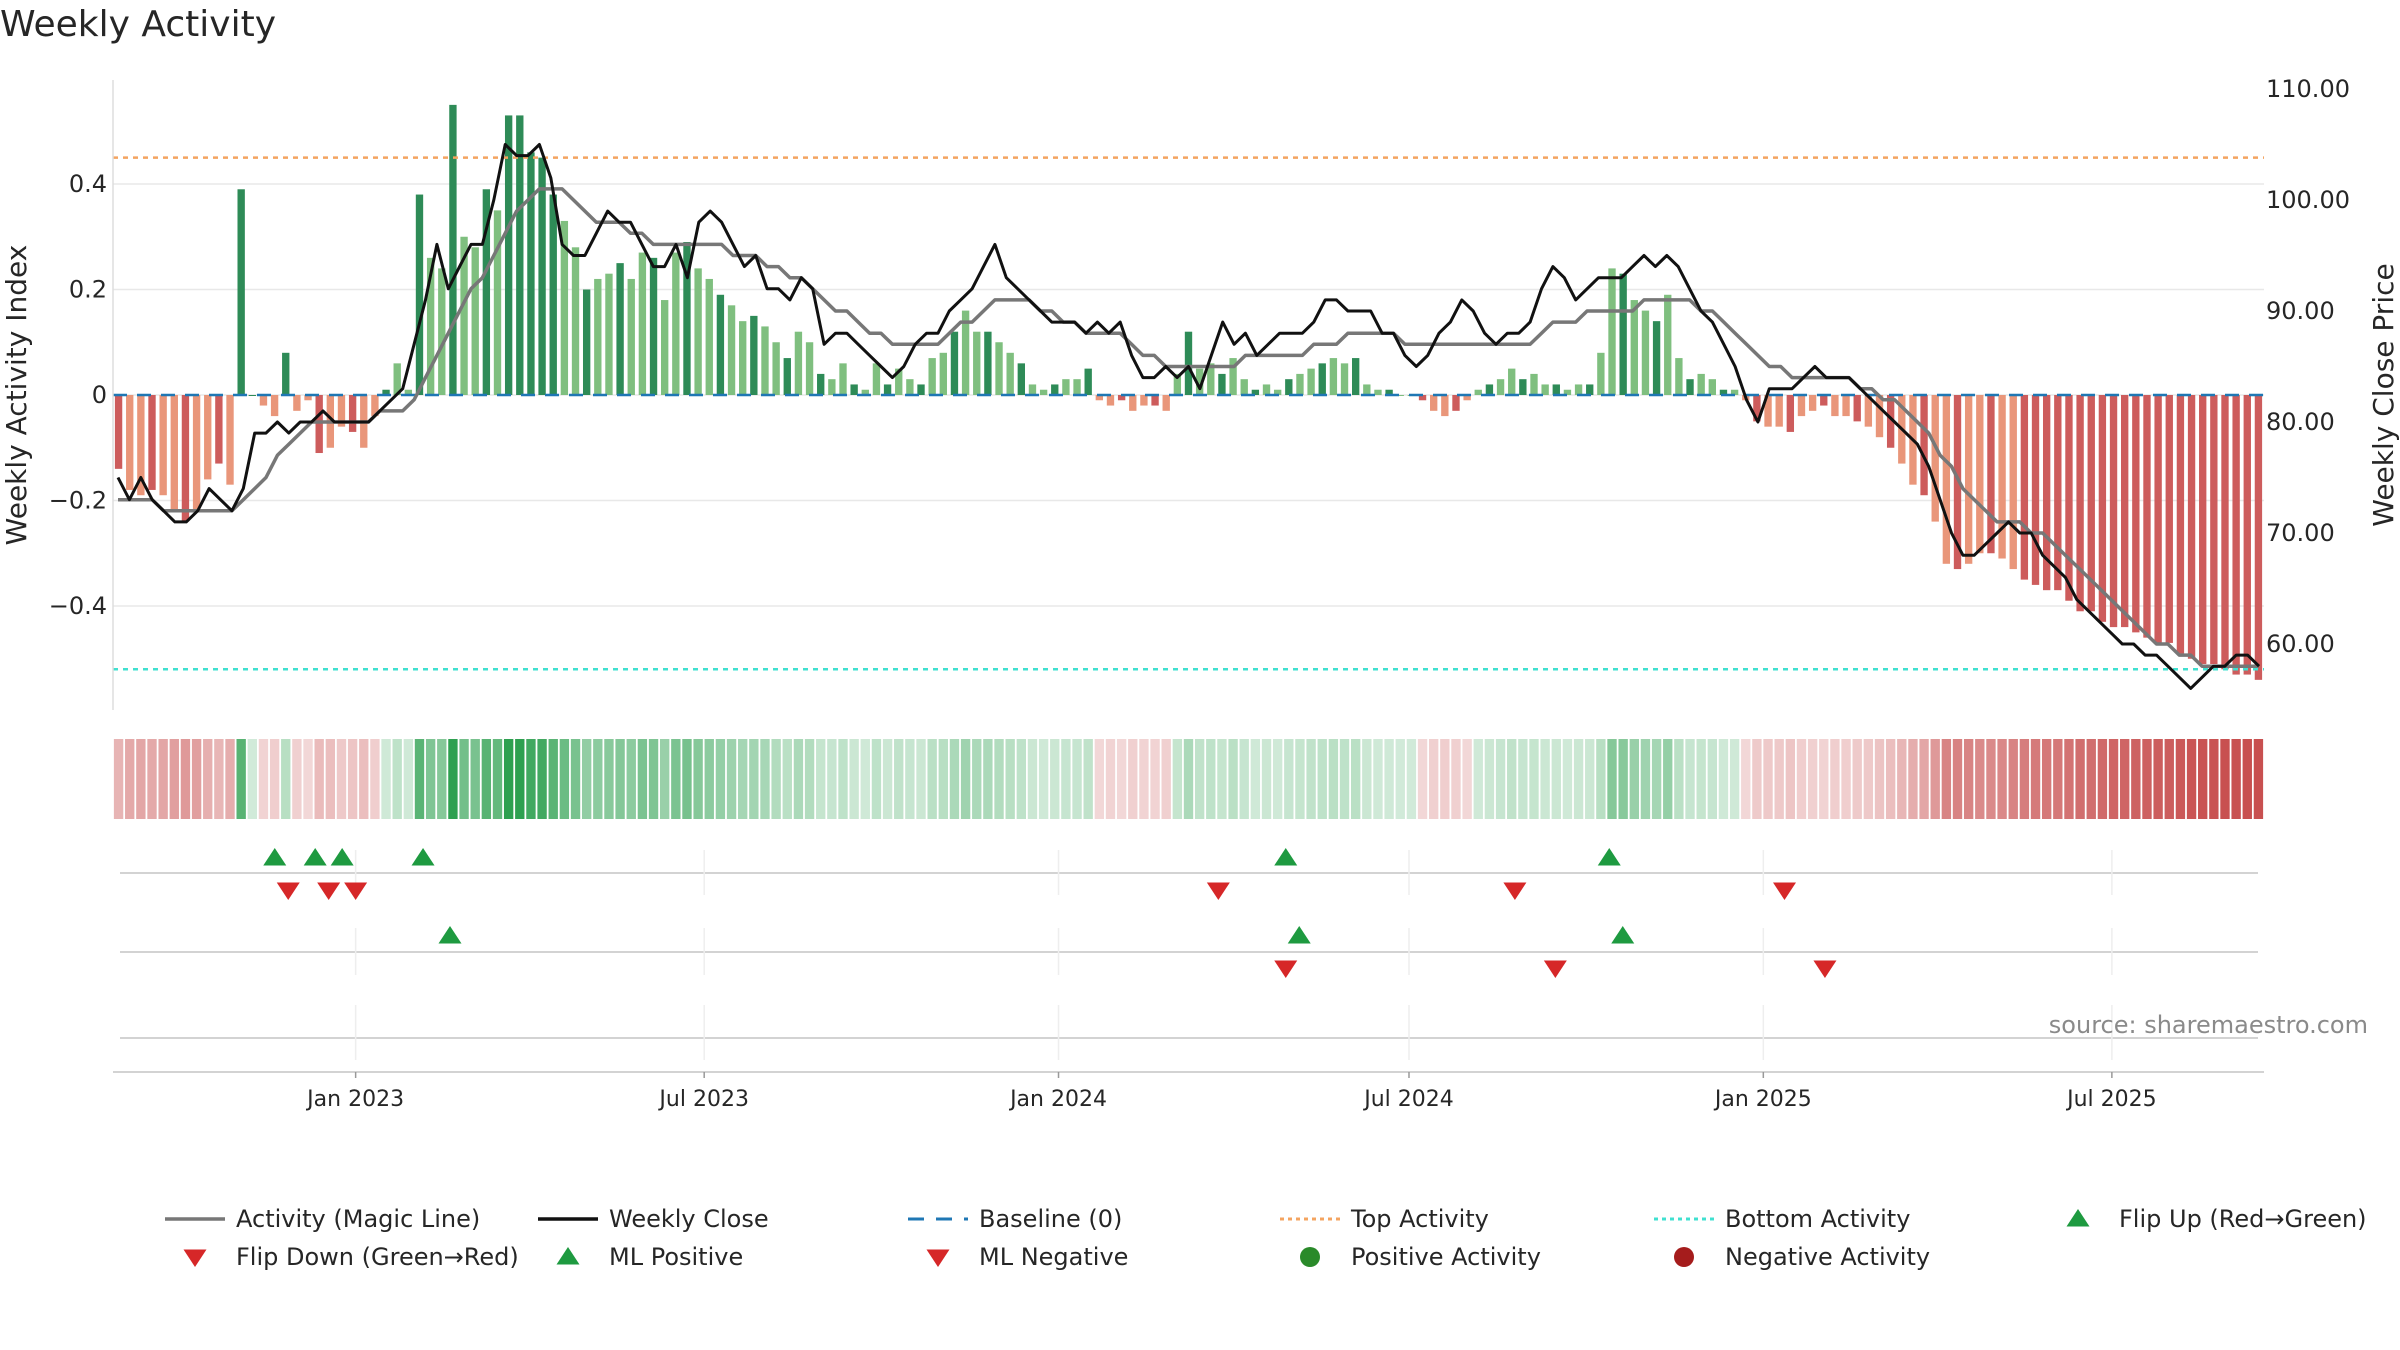 The image size is (2400, 1350). What do you see at coordinates (2300, 533) in the screenshot?
I see `y-right-tick-label: 70.00` at bounding box center [2300, 533].